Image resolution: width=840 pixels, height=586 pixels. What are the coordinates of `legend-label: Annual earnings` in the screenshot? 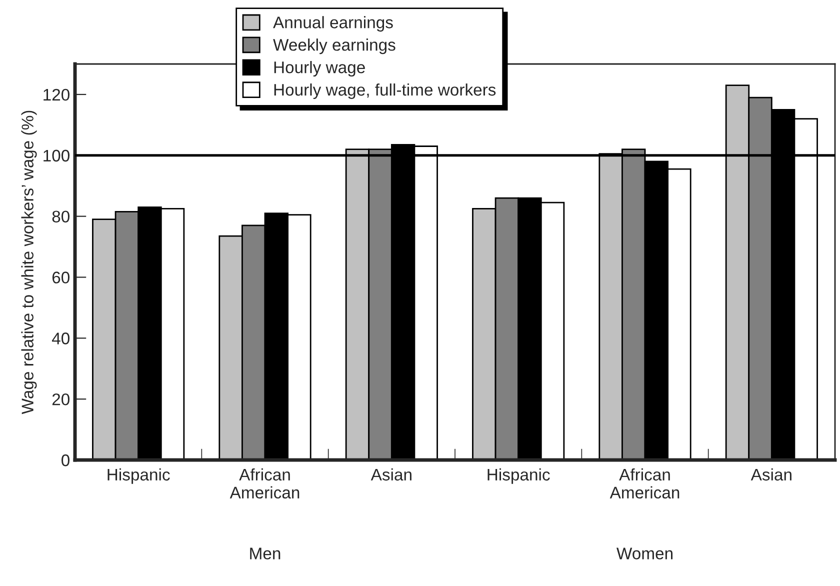 It's located at (333, 24).